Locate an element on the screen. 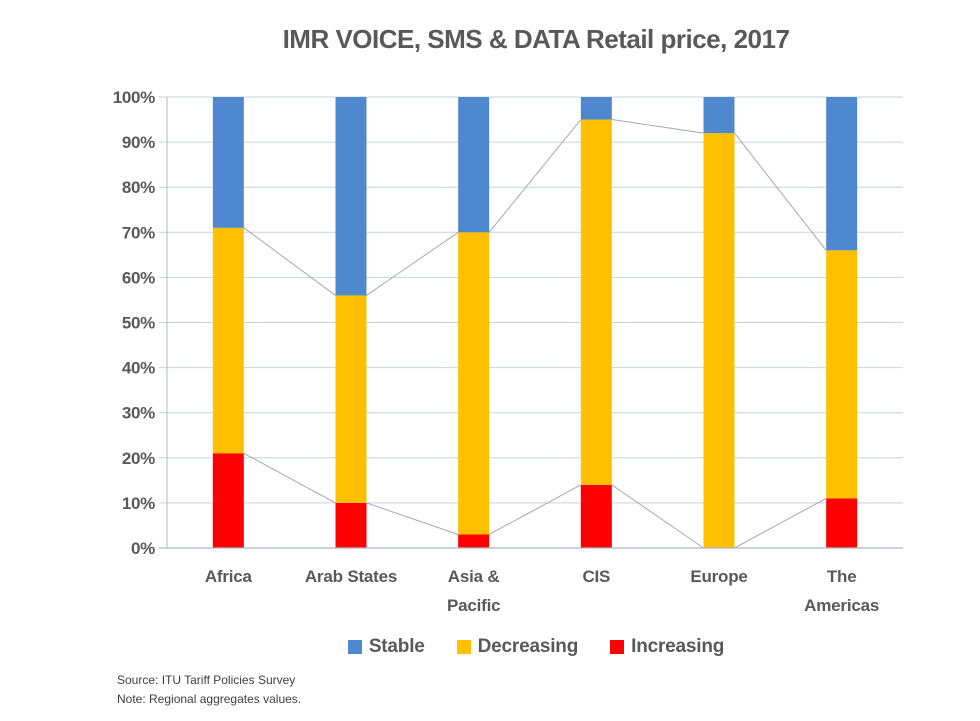 This screenshot has height=721, width=980. chart-legend: Stable Decreasing Increasing is located at coordinates (536, 647).